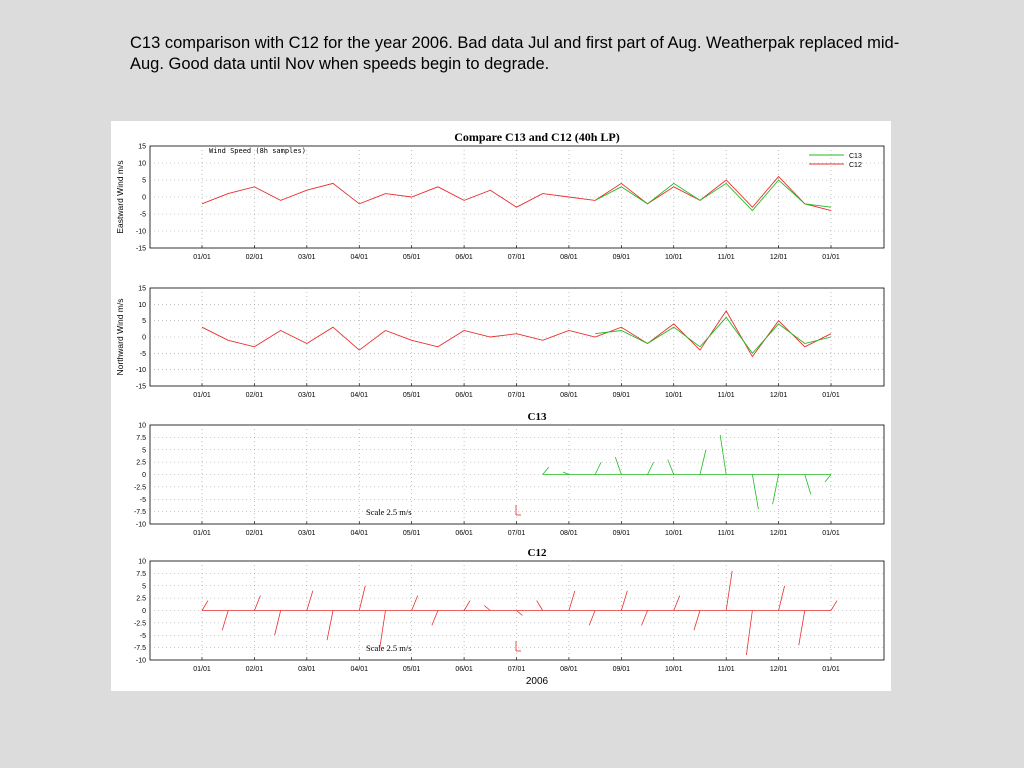 The image size is (1024, 768). Describe the element at coordinates (537, 681) in the screenshot. I see `x-axis-label: 2006` at that location.